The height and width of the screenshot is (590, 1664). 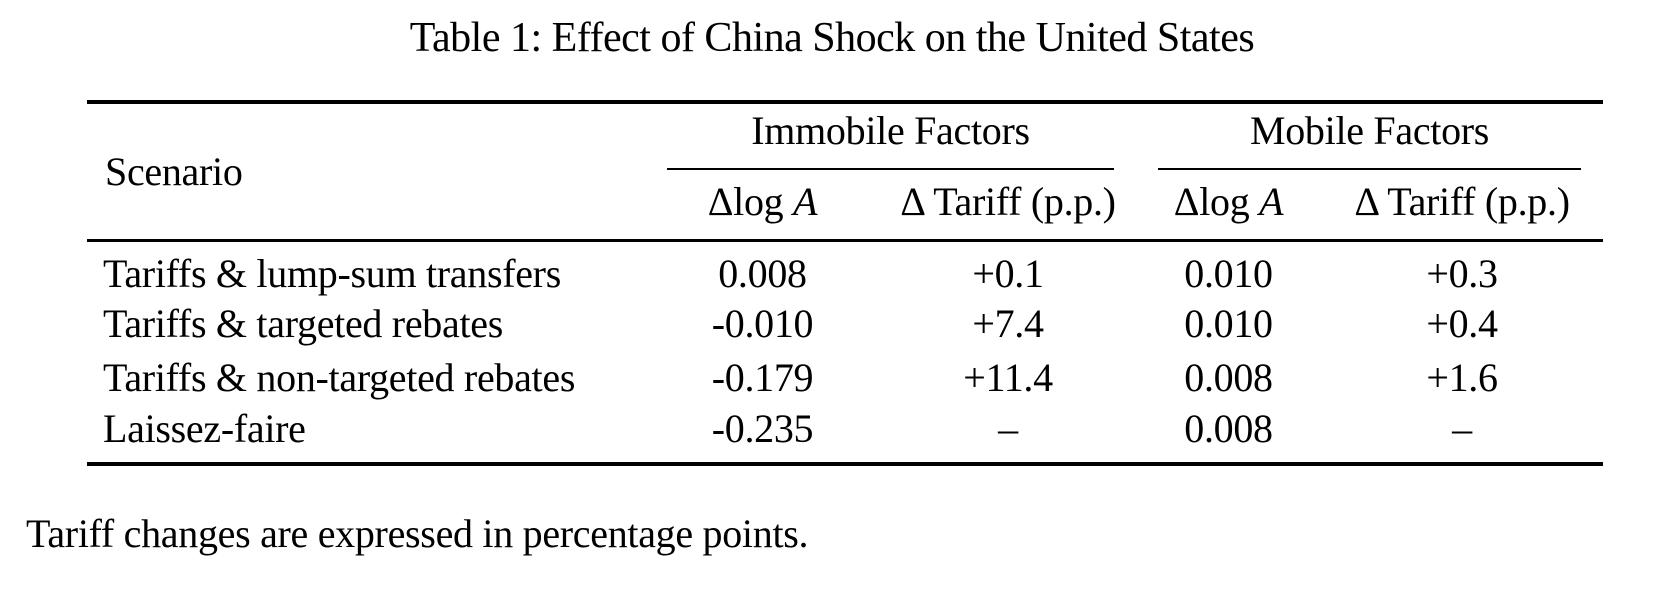 I want to click on group-header-immobile-label: Immobile Factors, so click(x=891, y=137).